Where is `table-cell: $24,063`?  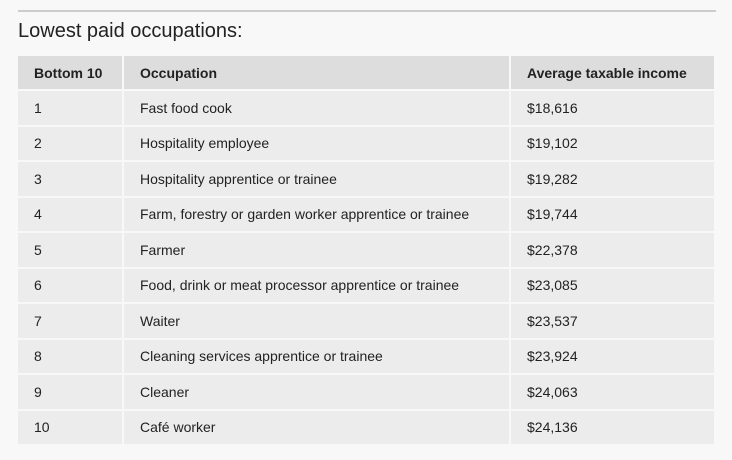 table-cell: $24,063 is located at coordinates (612, 392).